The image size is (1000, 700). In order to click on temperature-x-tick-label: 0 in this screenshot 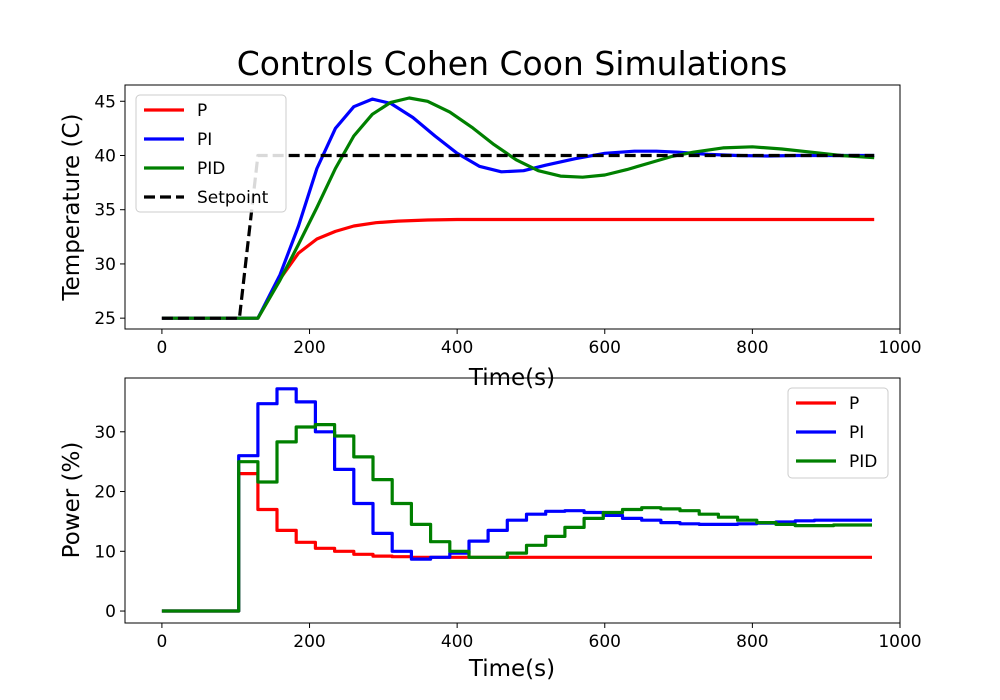, I will do `click(161, 348)`.